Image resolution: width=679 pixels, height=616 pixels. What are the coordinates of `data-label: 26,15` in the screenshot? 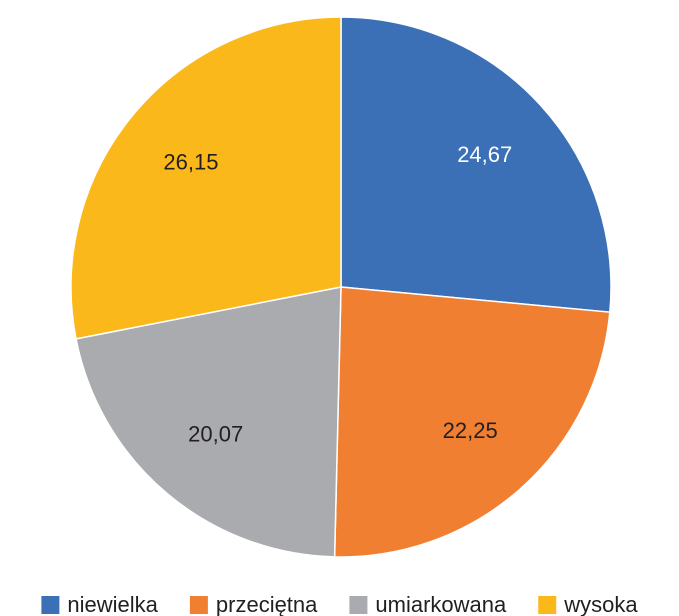 It's located at (190, 161).